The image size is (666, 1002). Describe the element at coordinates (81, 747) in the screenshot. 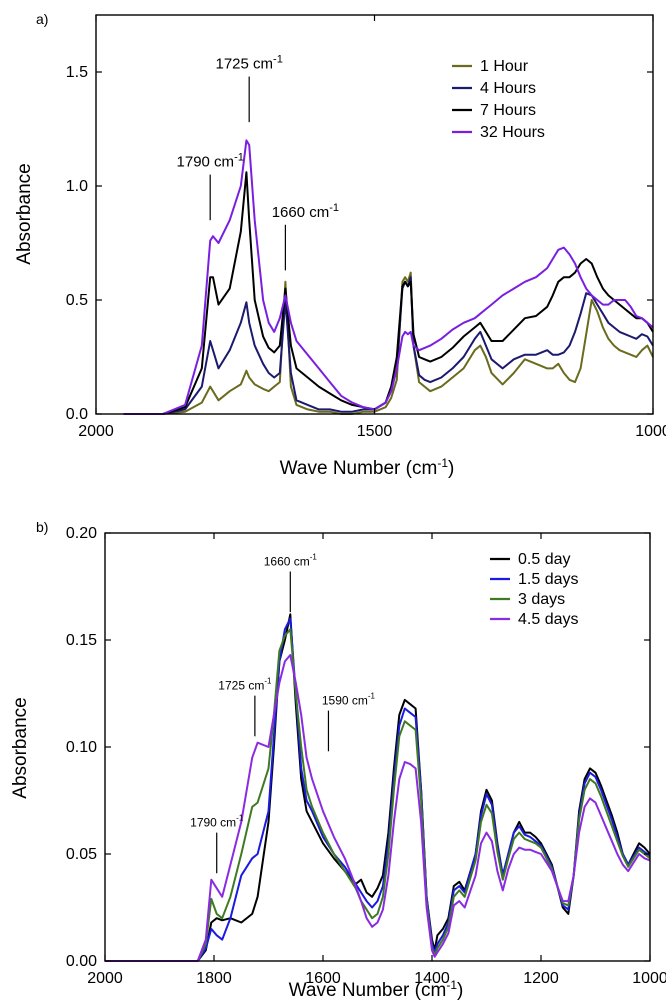

I see `y-tick-label: 0.10` at that location.